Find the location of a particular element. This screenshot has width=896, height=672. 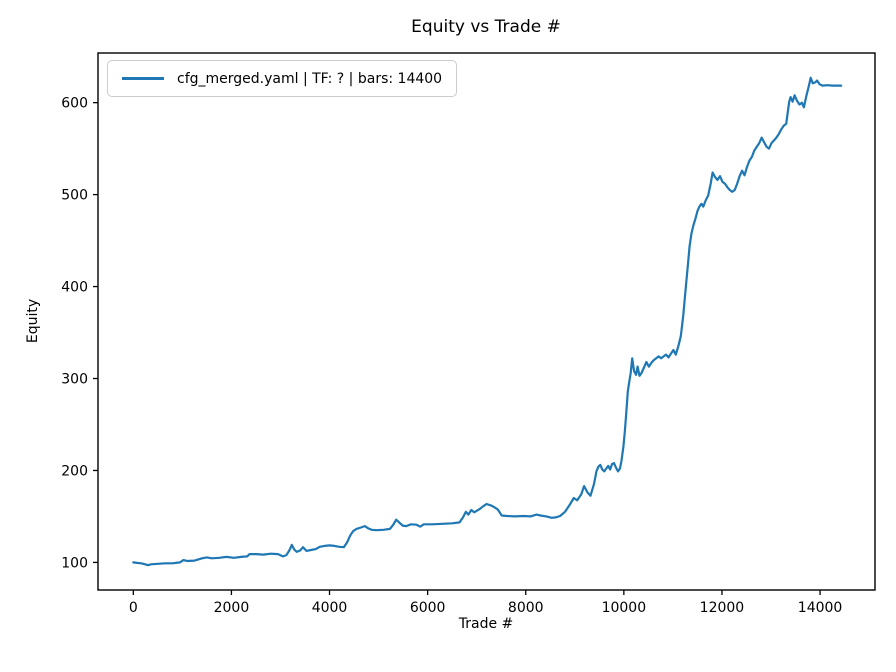

y-tick-label: 100 is located at coordinates (74, 563).